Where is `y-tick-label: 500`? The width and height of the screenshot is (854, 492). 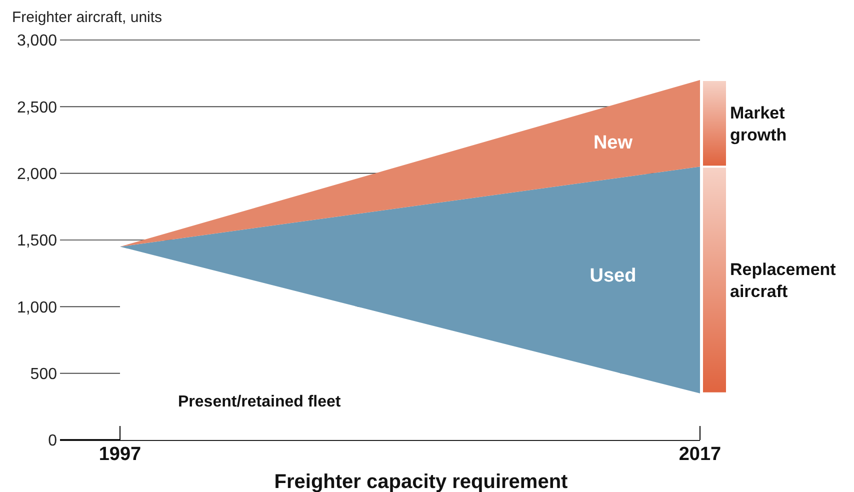 y-tick-label: 500 is located at coordinates (44, 374).